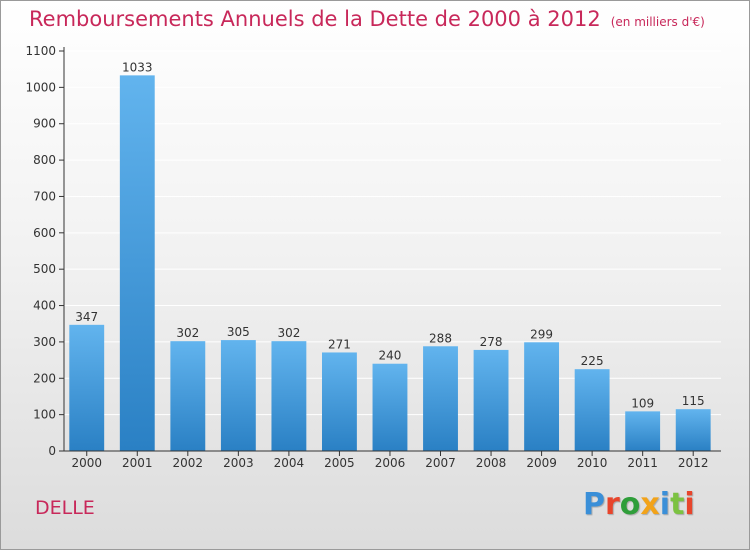 This screenshot has height=550, width=750. Describe the element at coordinates (440, 338) in the screenshot. I see `value-label: 288` at that location.